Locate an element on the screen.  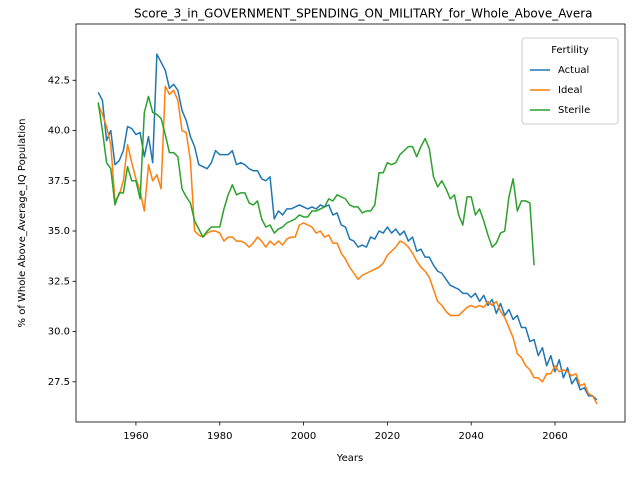
y-axis-label: % of Whole Above_Average_IQ Population is located at coordinates (22, 223).